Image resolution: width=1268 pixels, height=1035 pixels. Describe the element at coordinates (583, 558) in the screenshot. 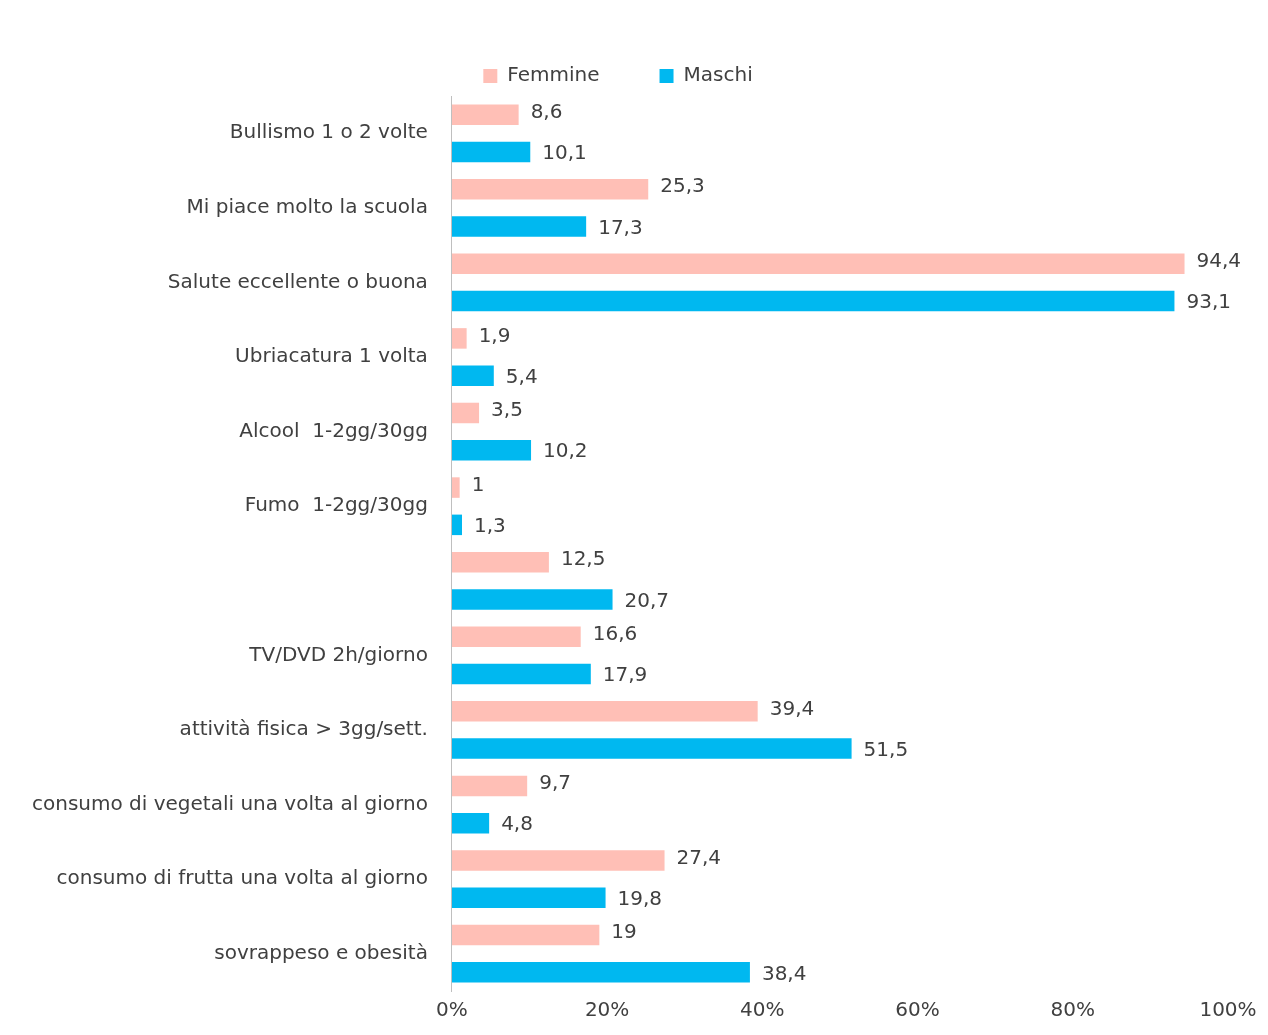

I see `data-label: 12,5` at that location.